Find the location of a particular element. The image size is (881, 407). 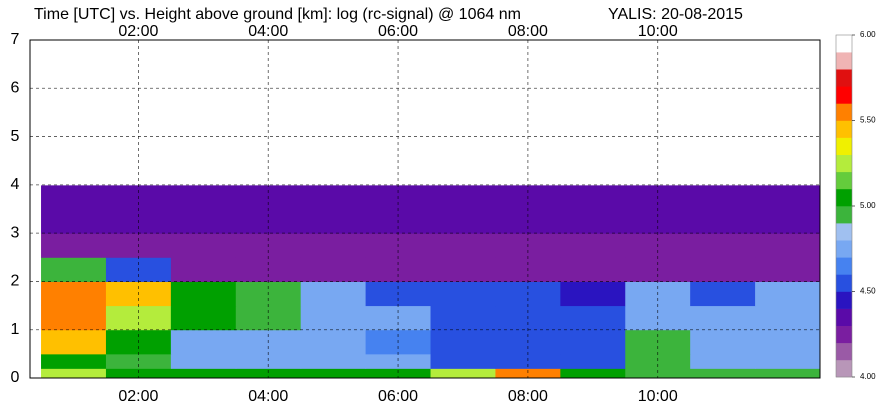

x-tick-label: 02:00 is located at coordinates (138, 31).